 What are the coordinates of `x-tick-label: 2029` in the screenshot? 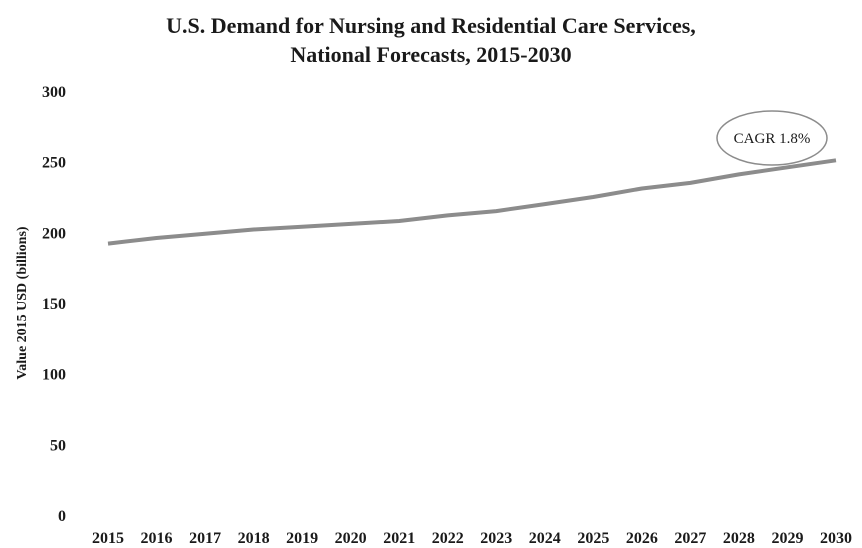 It's located at (787, 538).